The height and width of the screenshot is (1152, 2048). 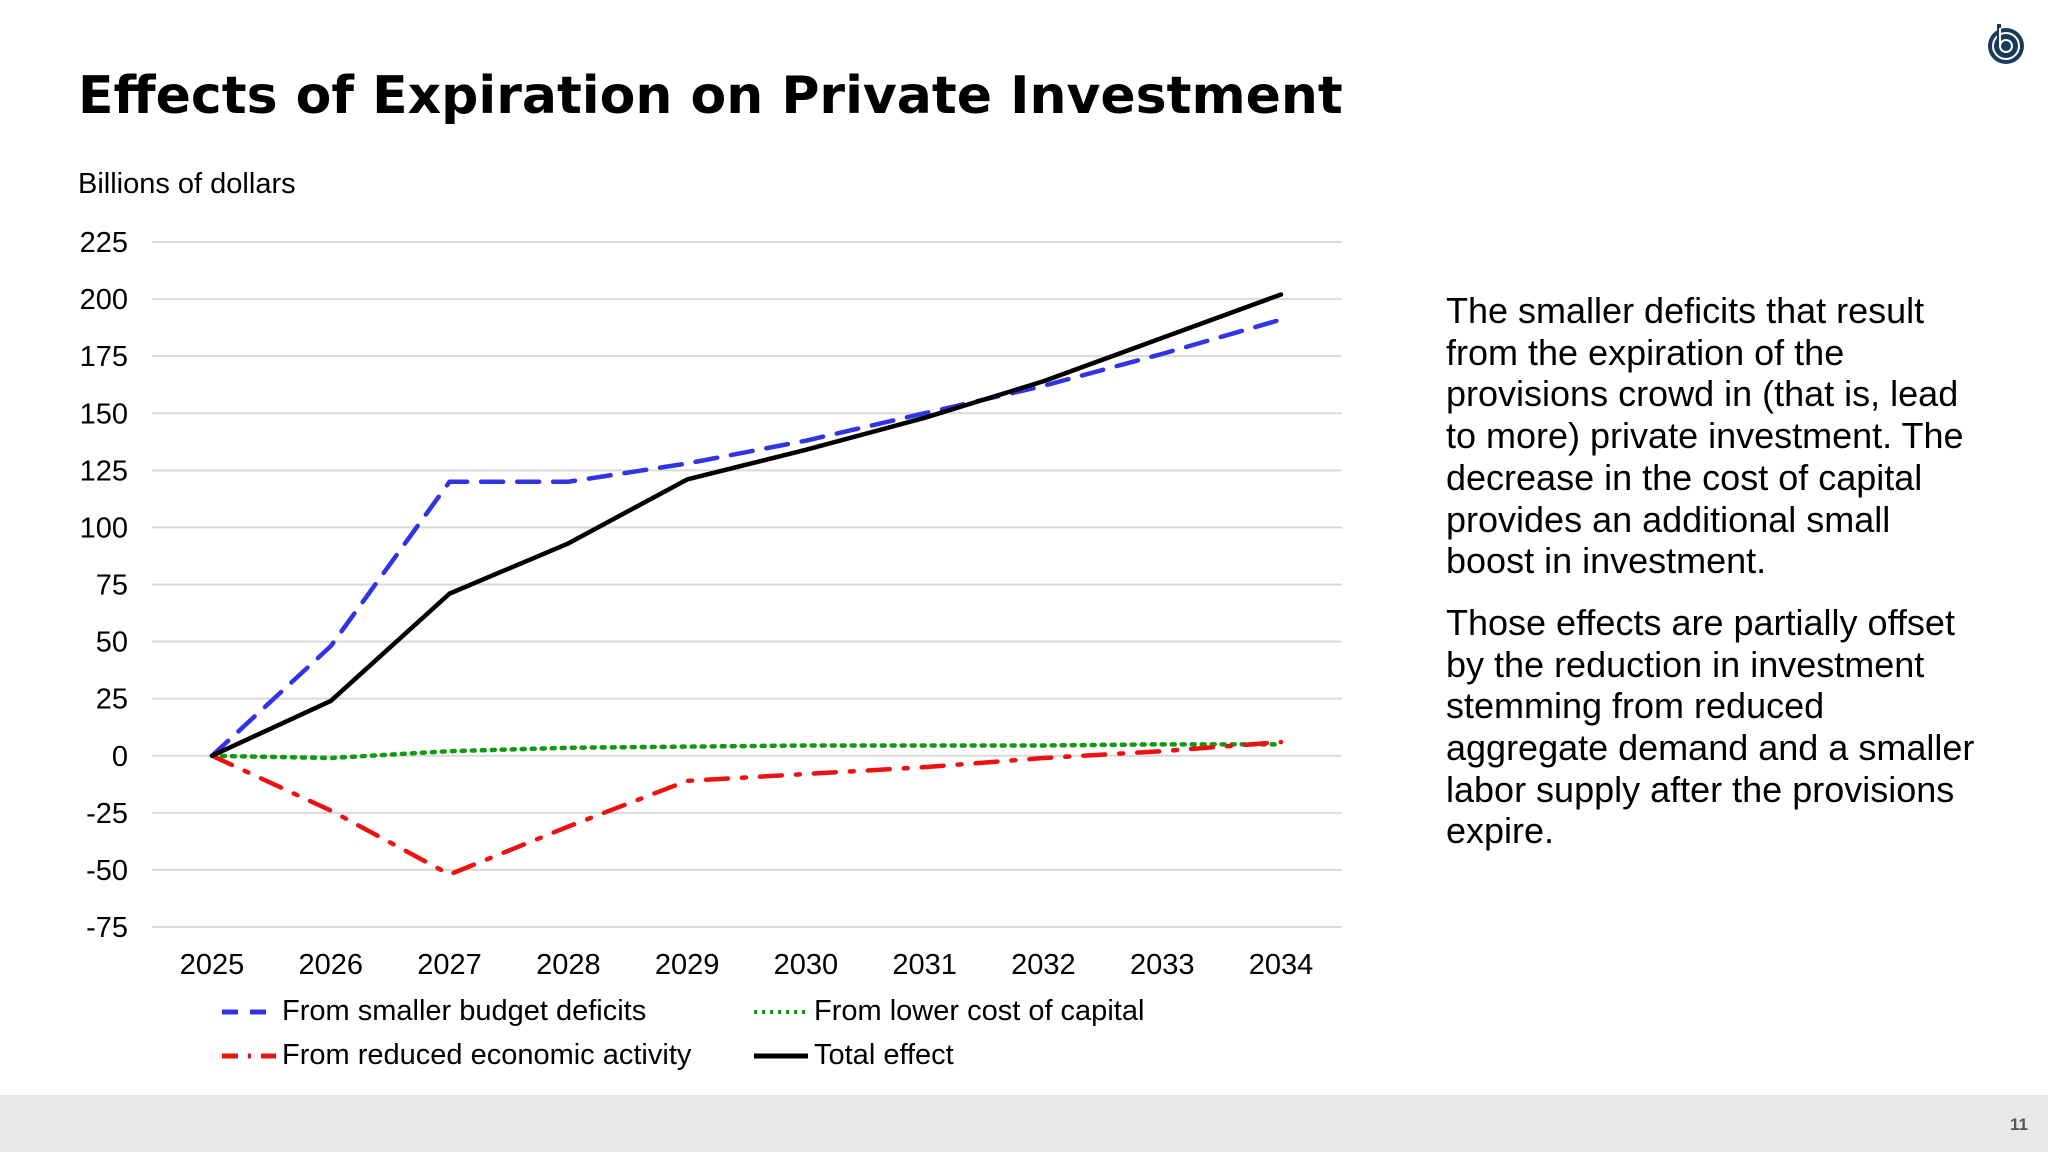 I want to click on y-tick-label: 75, so click(x=112, y=586).